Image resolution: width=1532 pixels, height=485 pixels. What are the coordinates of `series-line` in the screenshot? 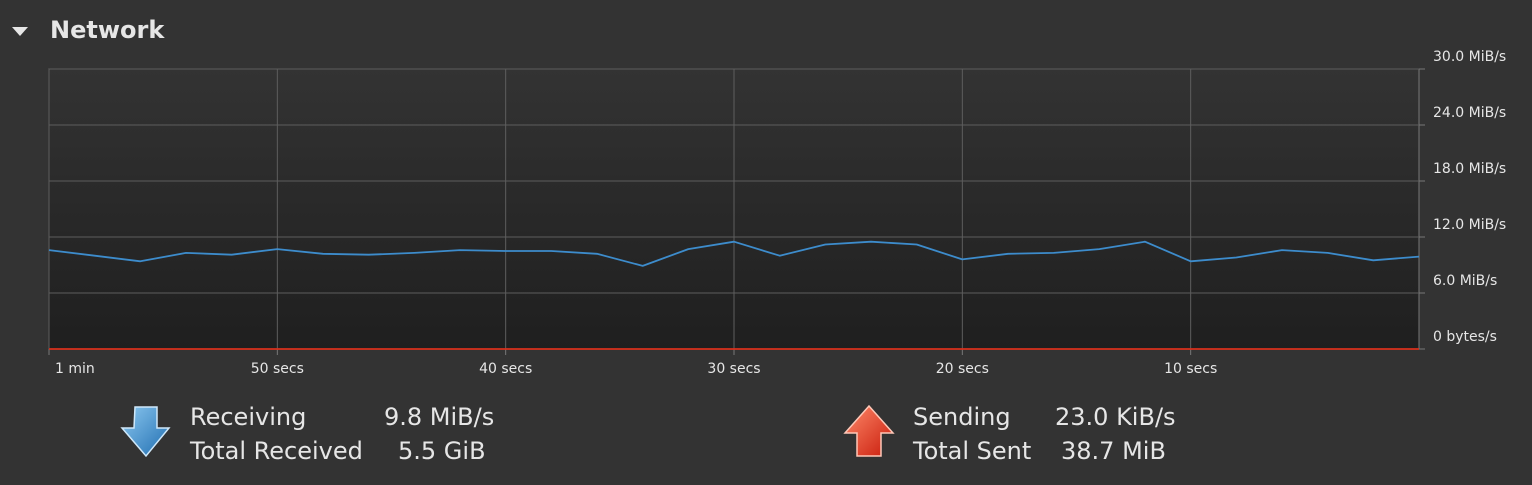 It's located at (734, 253).